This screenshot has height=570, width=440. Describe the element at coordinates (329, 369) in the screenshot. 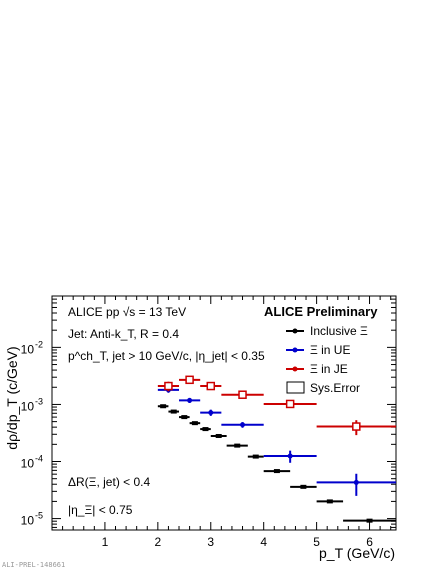

I see `legend-label-je: Ξ in JE` at that location.